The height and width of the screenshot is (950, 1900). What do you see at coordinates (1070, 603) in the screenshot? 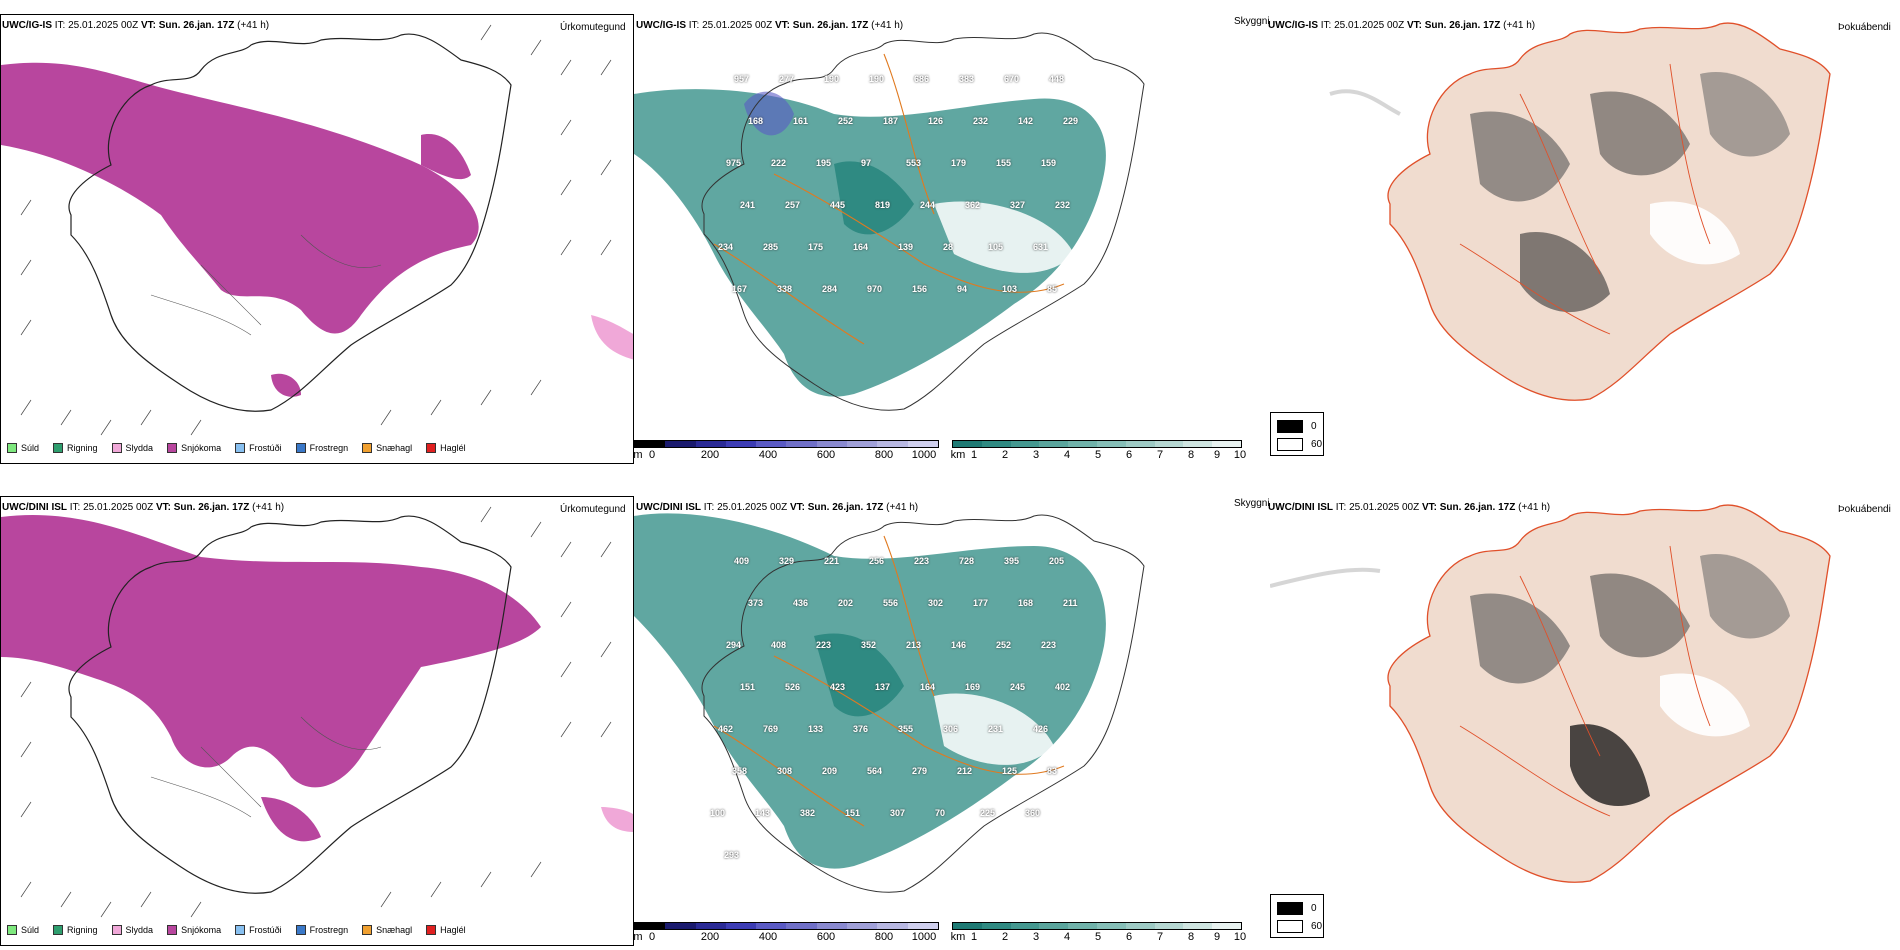
I see `height-label: 211` at bounding box center [1070, 603].